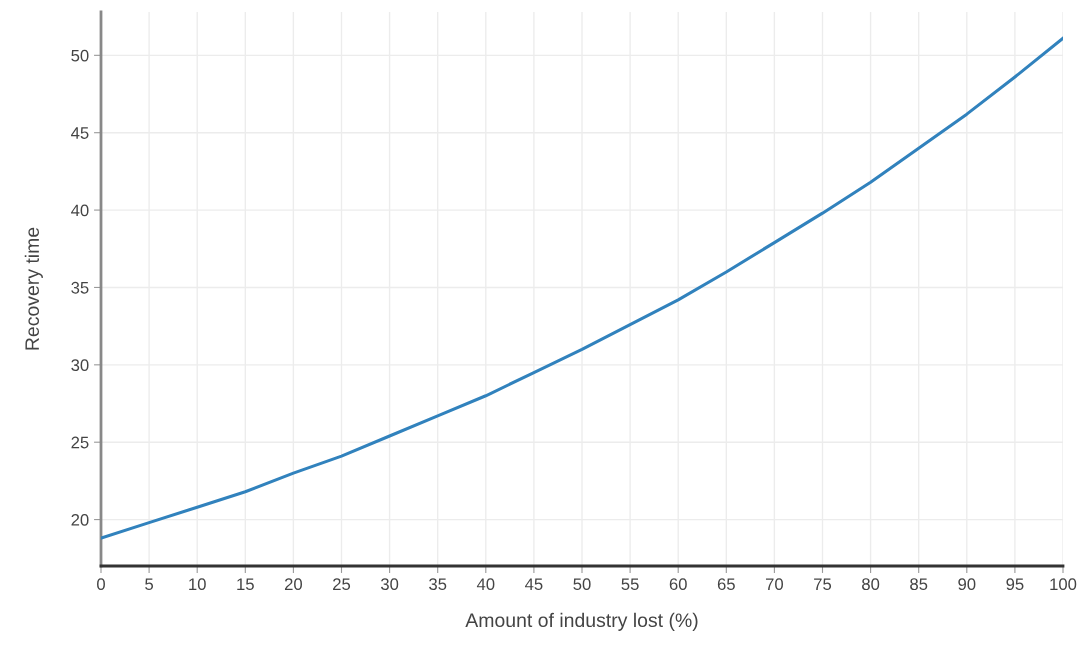  What do you see at coordinates (80, 365) in the screenshot?
I see `y-tick-label: 30` at bounding box center [80, 365].